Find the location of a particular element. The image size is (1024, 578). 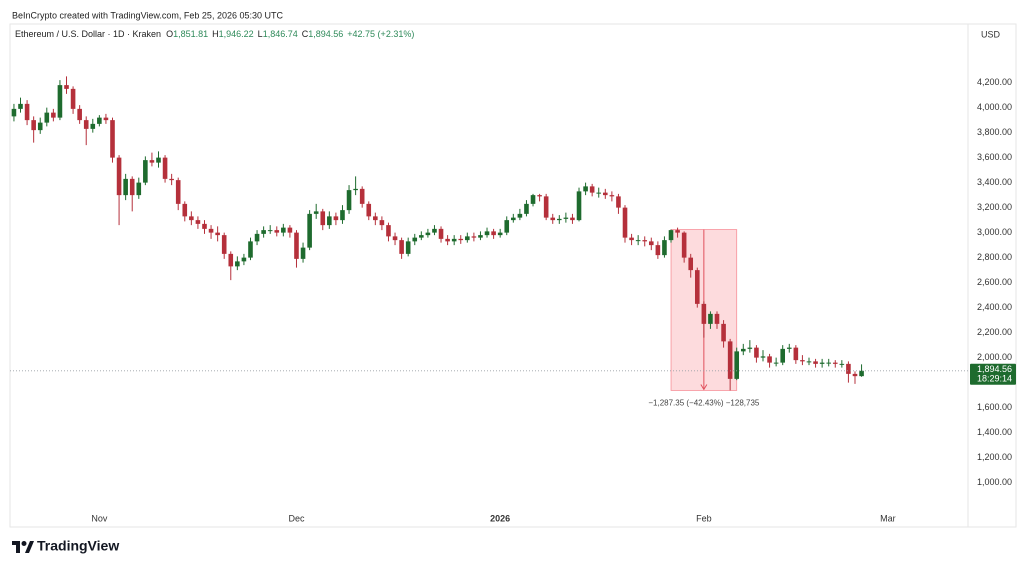

ohlc-value: 1,946.22 is located at coordinates (236, 34).